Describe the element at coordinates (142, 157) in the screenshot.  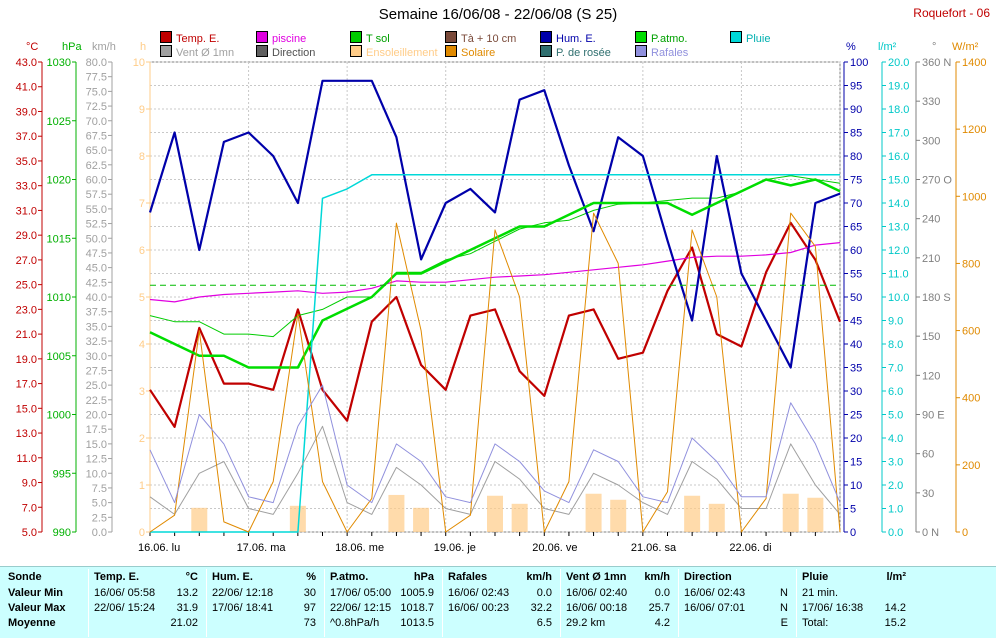
I see `tick-label-hours: 8` at that location.